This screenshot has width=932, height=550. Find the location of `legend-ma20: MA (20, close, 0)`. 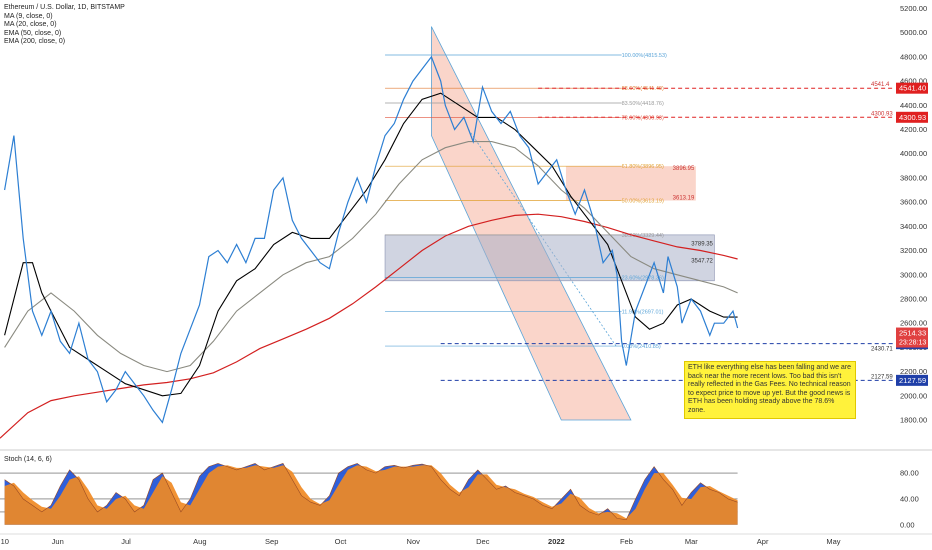

legend-ma20: MA (20, close, 0) is located at coordinates (30, 24).